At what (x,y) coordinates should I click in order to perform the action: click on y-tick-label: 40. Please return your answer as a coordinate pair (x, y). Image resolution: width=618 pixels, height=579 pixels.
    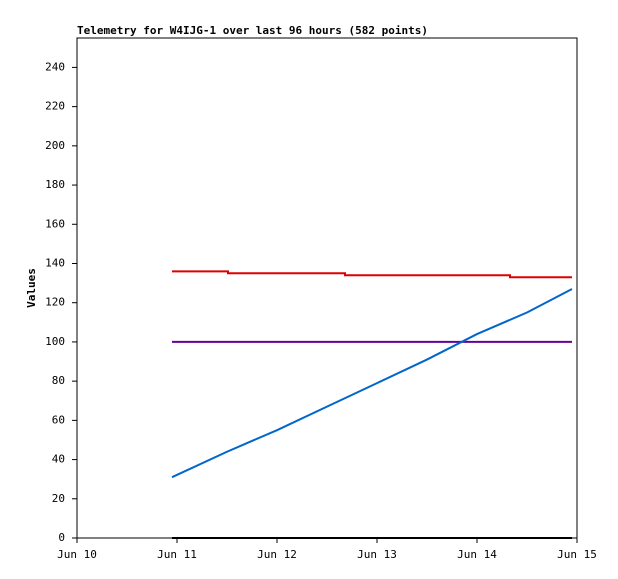
    Looking at the image, I should click on (58, 459).